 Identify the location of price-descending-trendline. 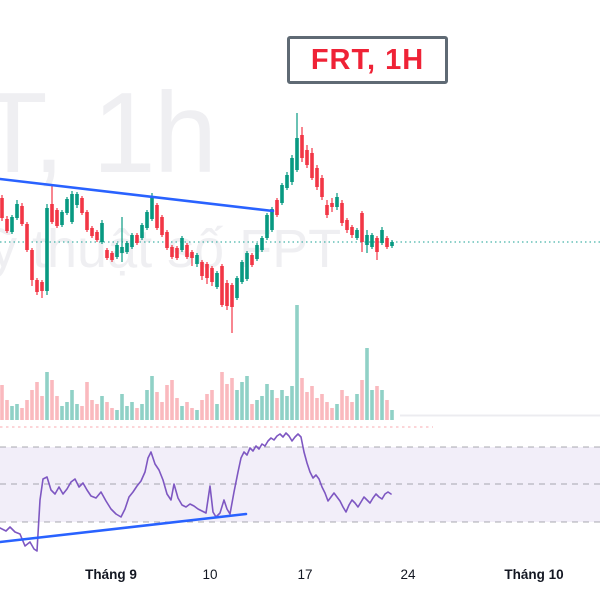
(137, 195).